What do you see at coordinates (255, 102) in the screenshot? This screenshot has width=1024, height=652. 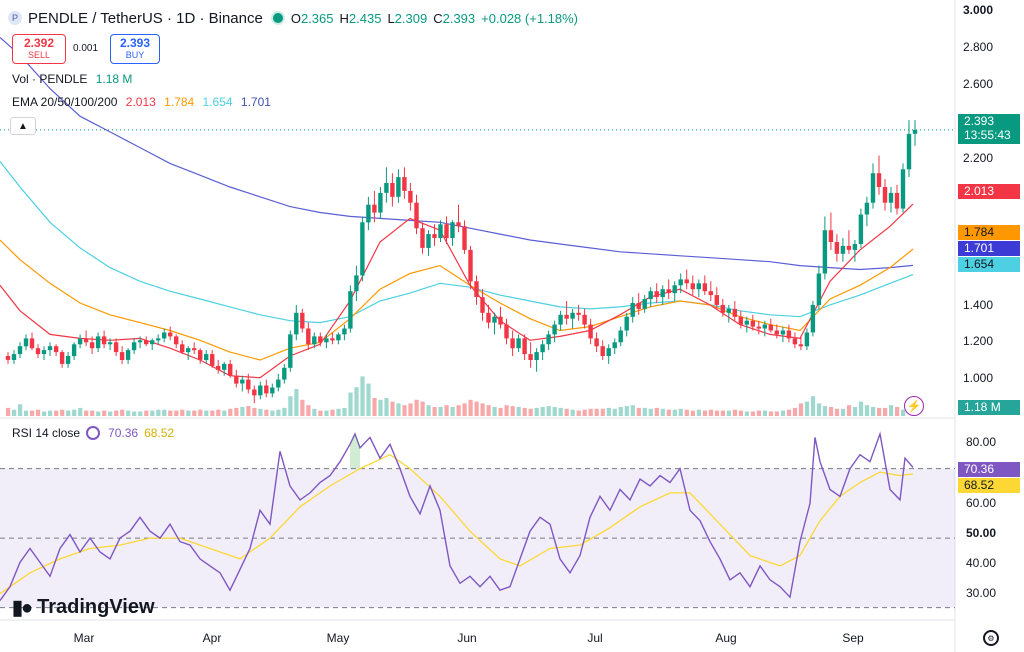 I see `ema200-legend-value: 1.701` at bounding box center [255, 102].